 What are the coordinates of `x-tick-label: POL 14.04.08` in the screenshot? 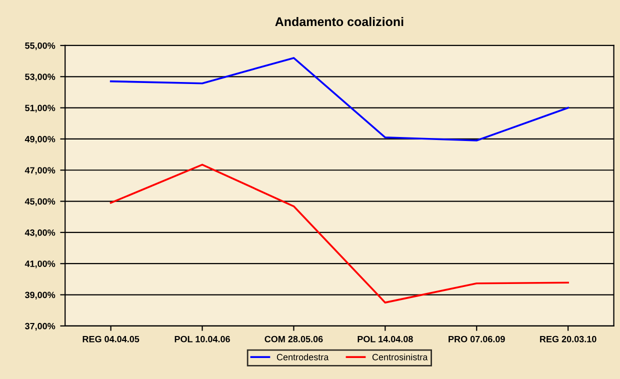 It's located at (385, 339).